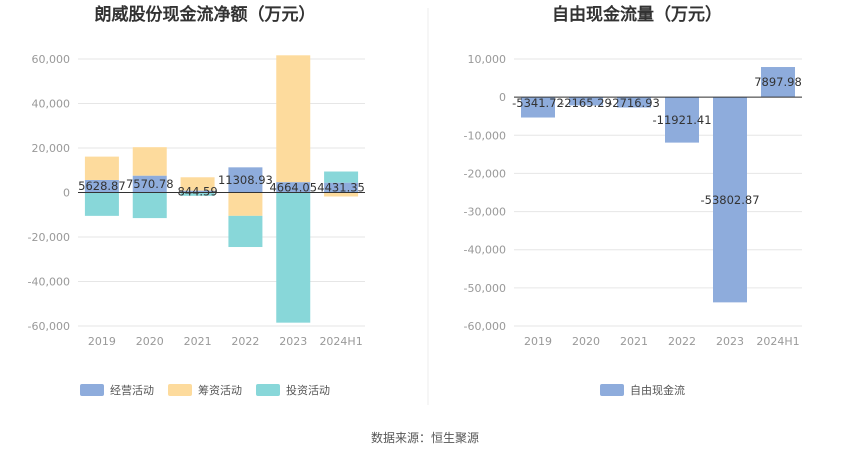 The width and height of the screenshot is (850, 459). Describe the element at coordinates (487, 59) in the screenshot. I see `y-tick-label: 10,000` at that location.